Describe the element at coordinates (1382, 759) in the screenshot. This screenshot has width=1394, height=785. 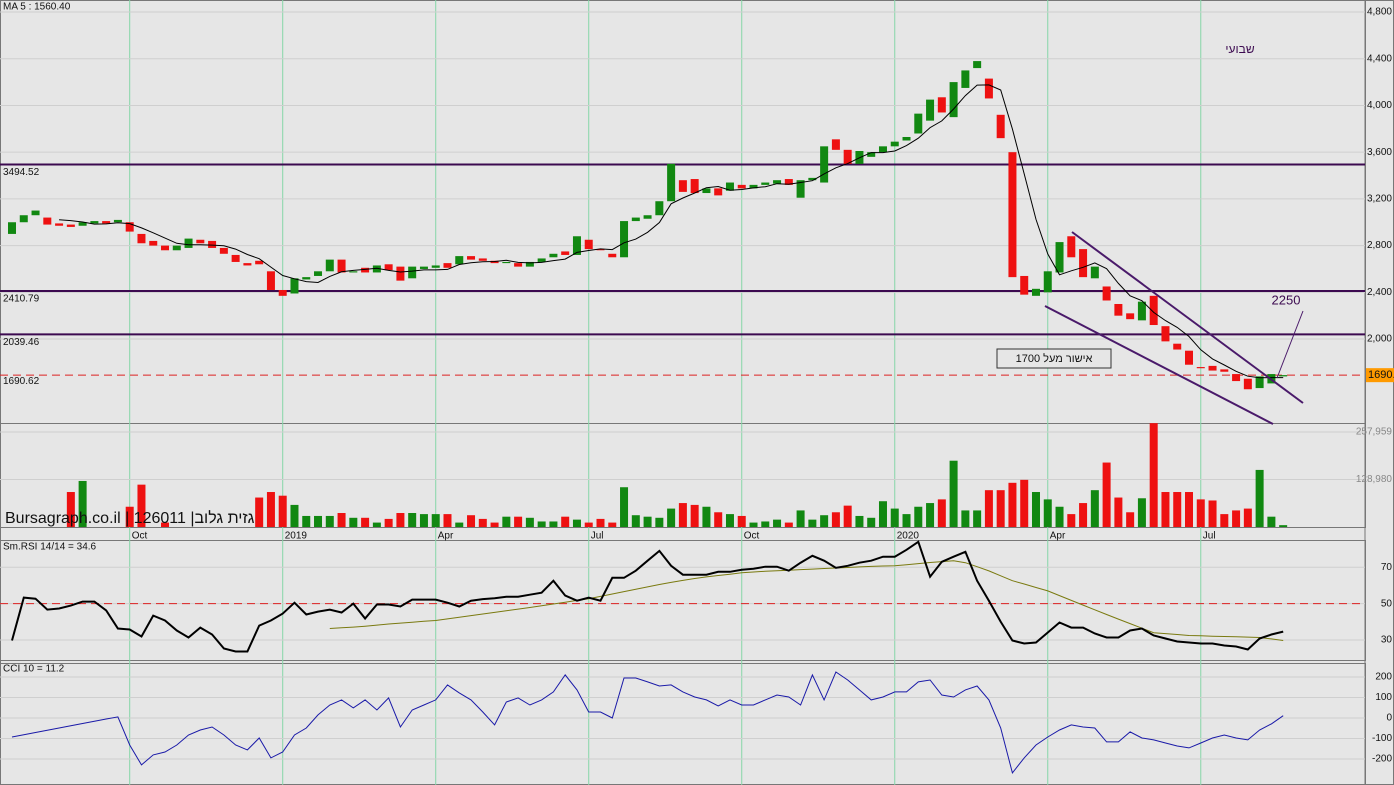
I see `y-tick-label: -200` at that location.